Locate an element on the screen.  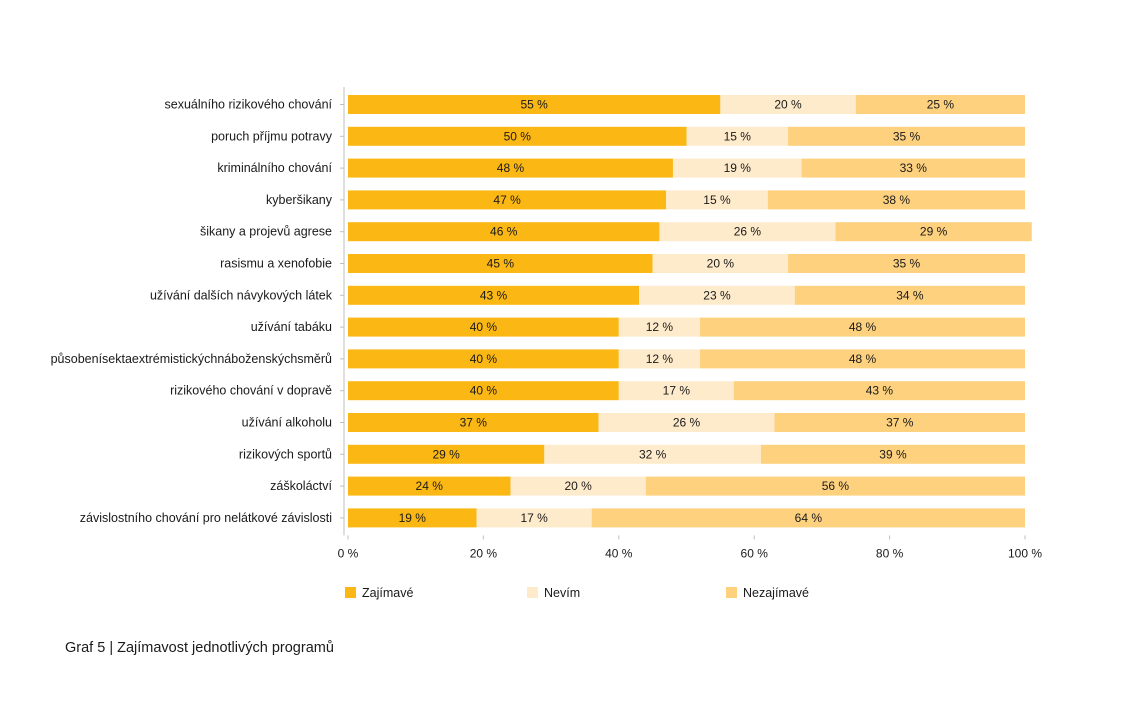
category-label: kriminálního chování is located at coordinates (274, 168).